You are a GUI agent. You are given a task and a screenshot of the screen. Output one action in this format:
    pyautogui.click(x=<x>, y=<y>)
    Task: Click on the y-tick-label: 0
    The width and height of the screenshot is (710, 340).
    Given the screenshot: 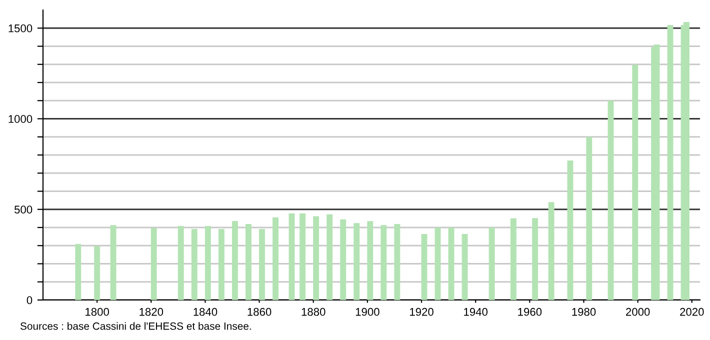 What is the action you would take?
    pyautogui.click(x=29, y=300)
    